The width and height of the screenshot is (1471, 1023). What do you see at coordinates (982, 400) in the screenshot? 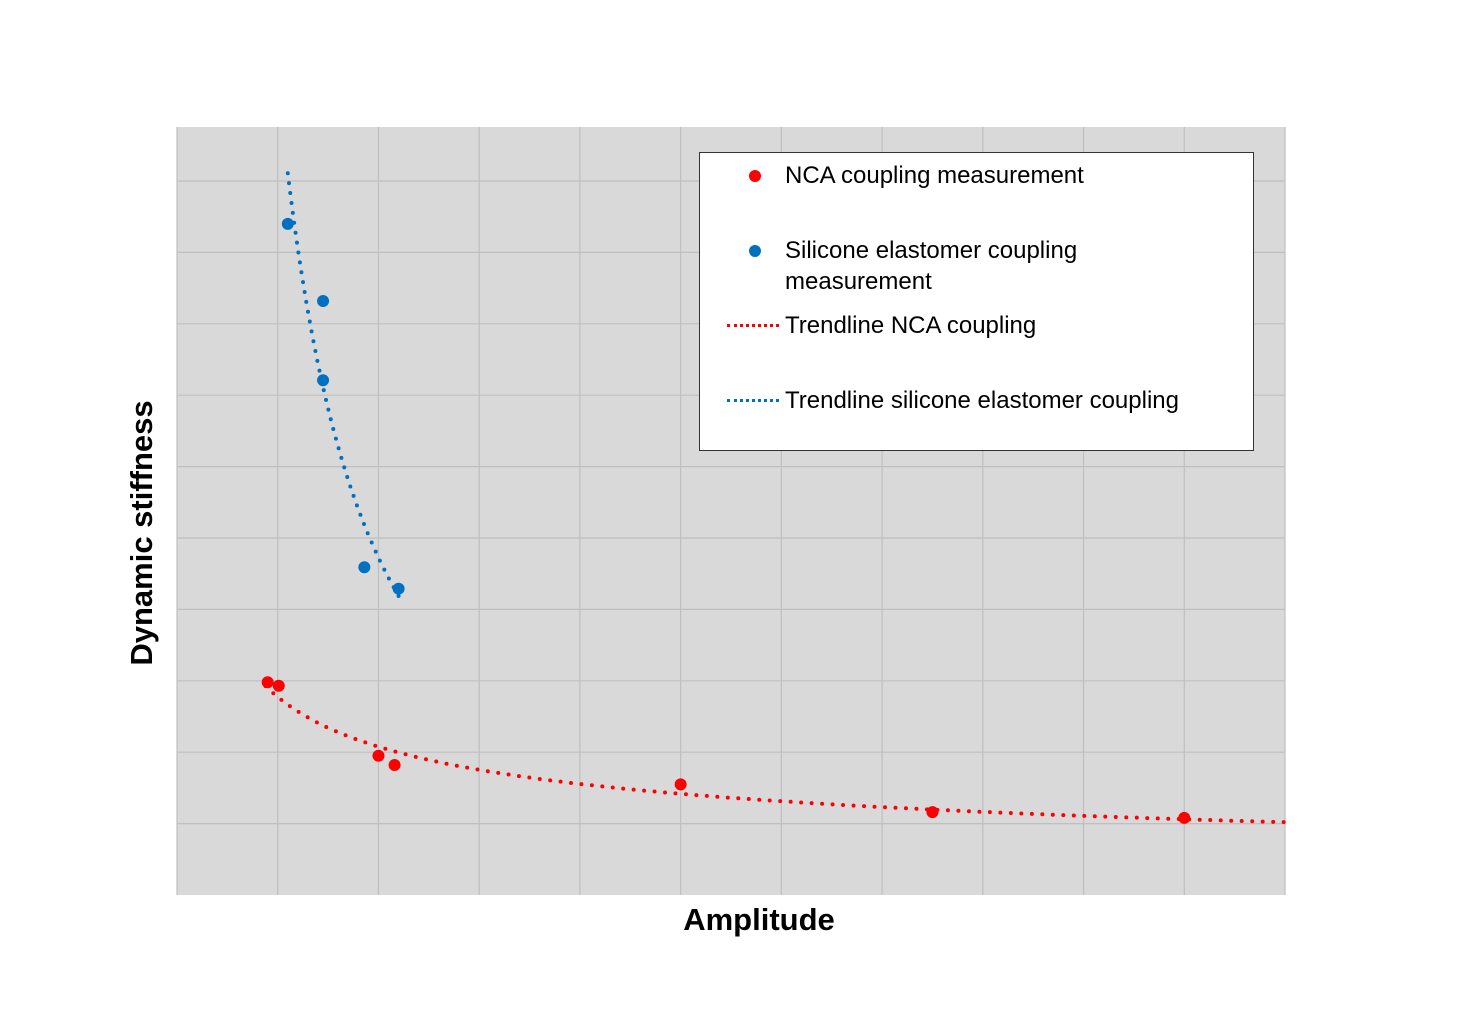
I see `legend-label: Trendline silicone elastomer coupling` at bounding box center [982, 400].